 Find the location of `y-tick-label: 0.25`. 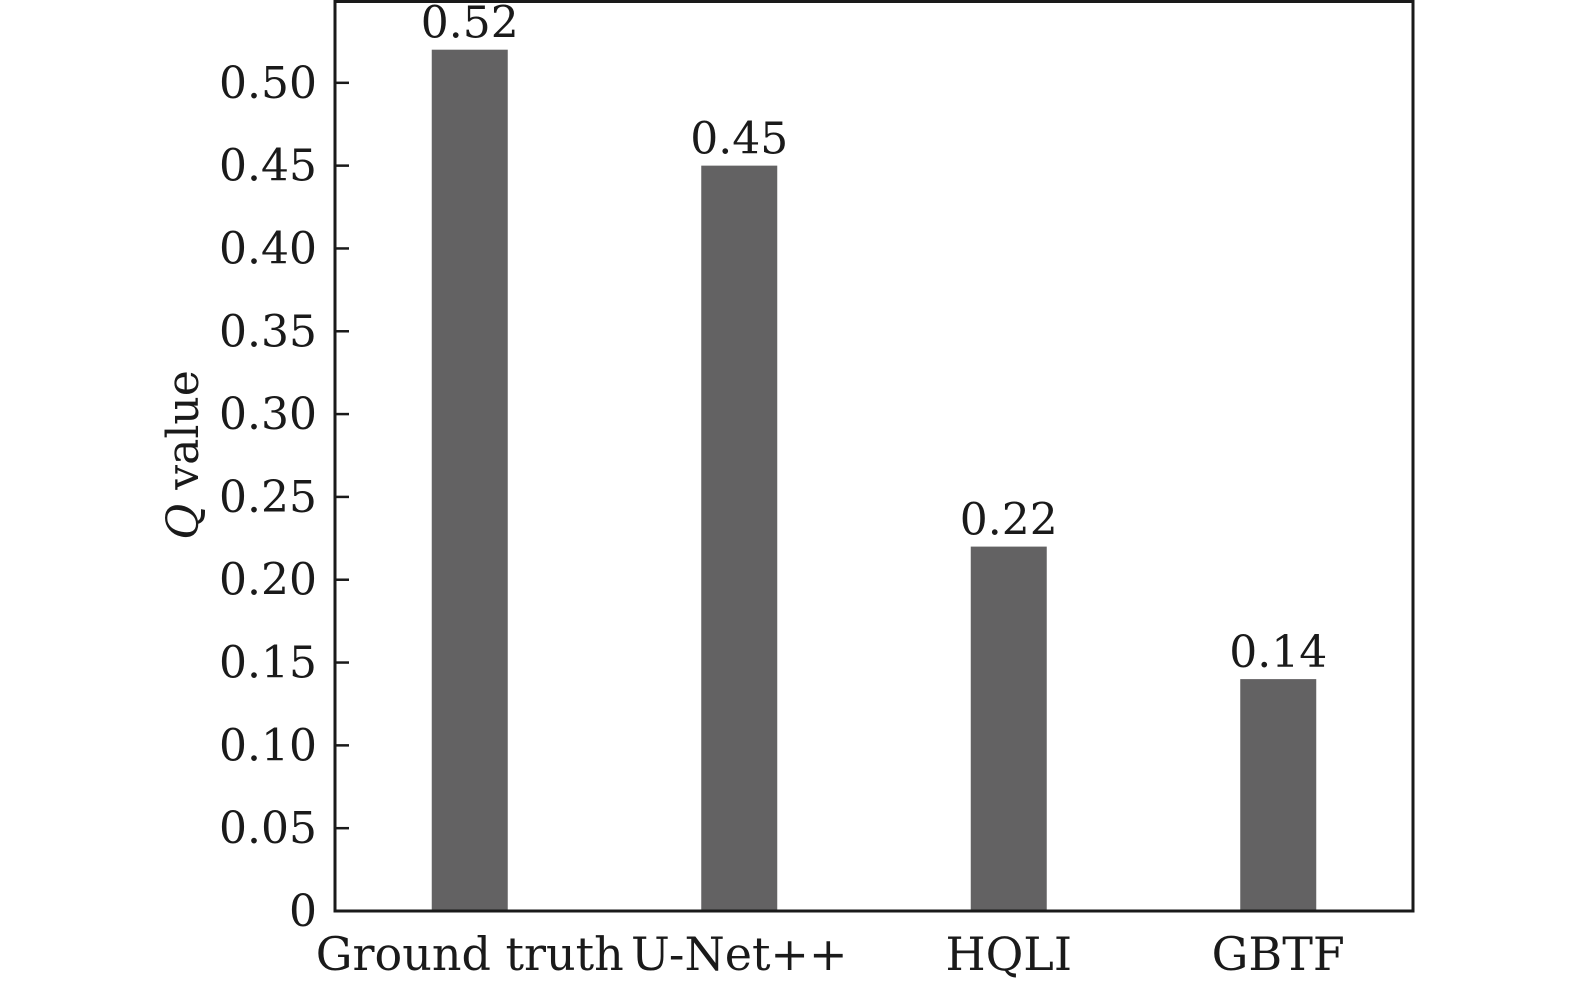

y-tick-label: 0.25 is located at coordinates (268, 497).